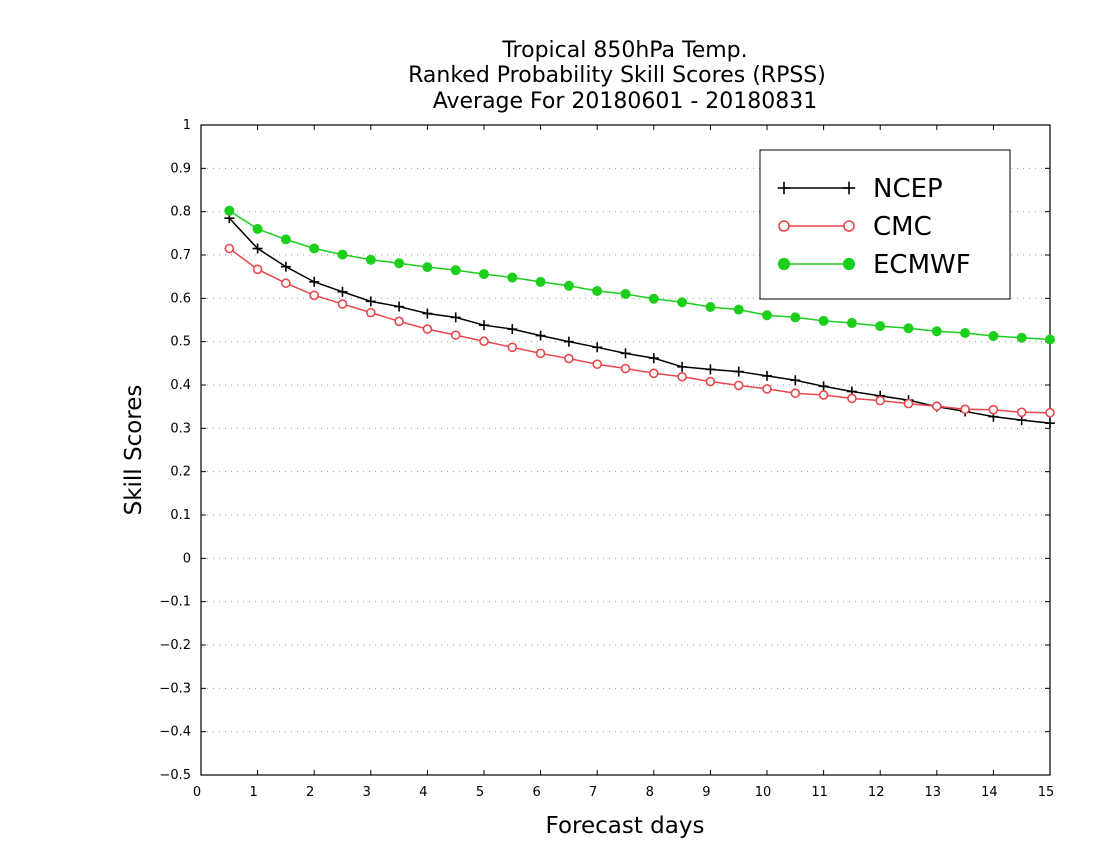 This screenshot has width=1100, height=850. Describe the element at coordinates (625, 101) in the screenshot. I see `title-line-3: Average For 20180601 - 20180831` at that location.